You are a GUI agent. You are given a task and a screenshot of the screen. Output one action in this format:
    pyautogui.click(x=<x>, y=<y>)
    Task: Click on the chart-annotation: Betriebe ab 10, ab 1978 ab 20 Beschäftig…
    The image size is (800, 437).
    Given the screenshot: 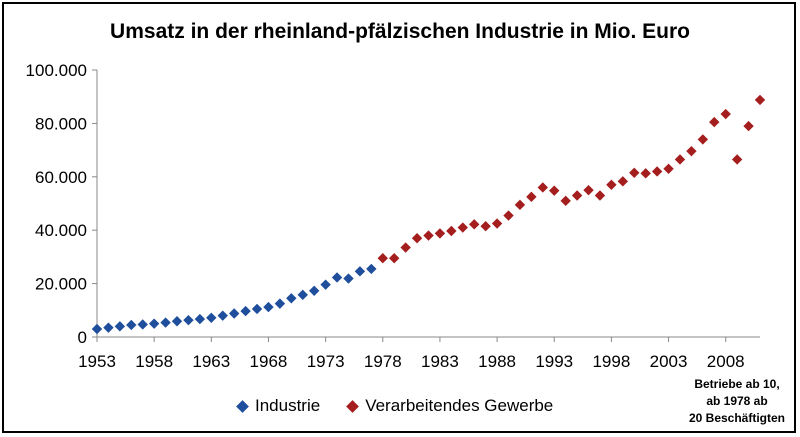 What is the action you would take?
    pyautogui.click(x=737, y=401)
    